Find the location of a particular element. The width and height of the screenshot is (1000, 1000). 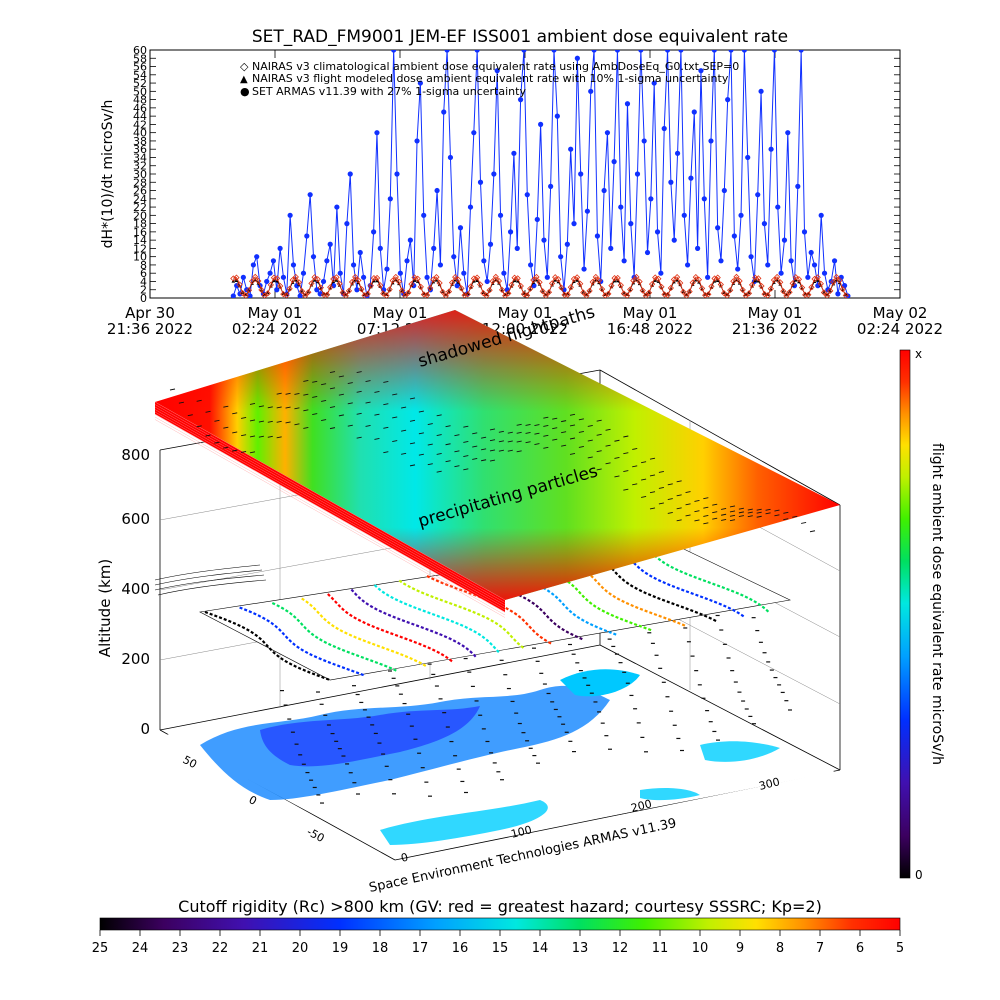

orbit-wave is located at coordinates (654, 587).